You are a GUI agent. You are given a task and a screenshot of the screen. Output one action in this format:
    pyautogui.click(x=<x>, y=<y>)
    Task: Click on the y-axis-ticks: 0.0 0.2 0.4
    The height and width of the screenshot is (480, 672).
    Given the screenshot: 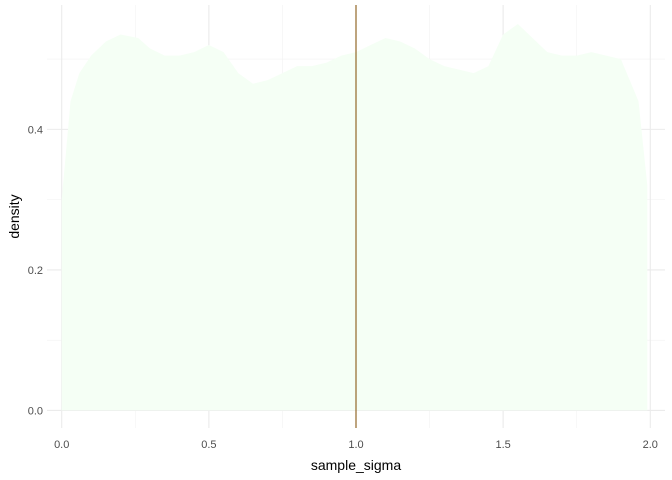 What is the action you would take?
    pyautogui.click(x=35, y=270)
    